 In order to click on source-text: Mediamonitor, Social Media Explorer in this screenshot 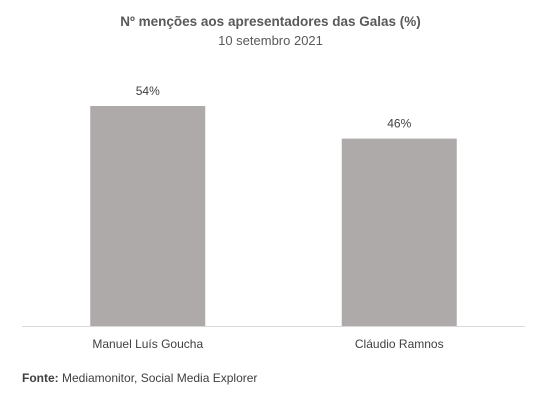, I will do `click(158, 378)`.